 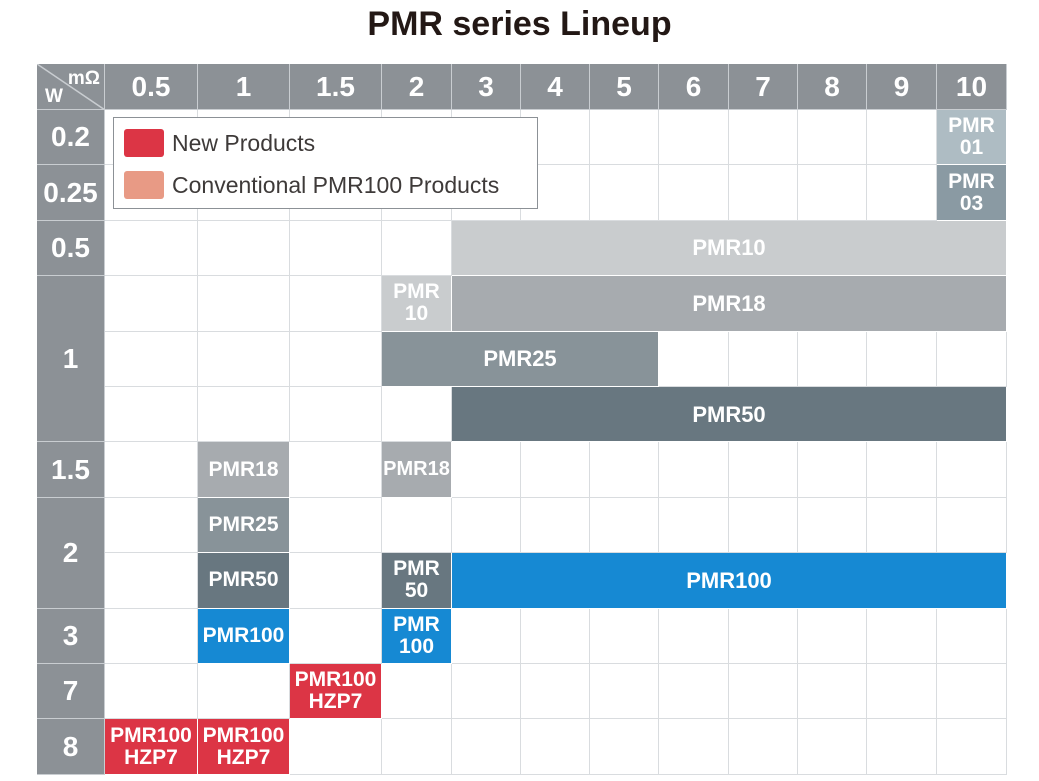 What do you see at coordinates (71, 553) in the screenshot?
I see `row-header: 2` at bounding box center [71, 553].